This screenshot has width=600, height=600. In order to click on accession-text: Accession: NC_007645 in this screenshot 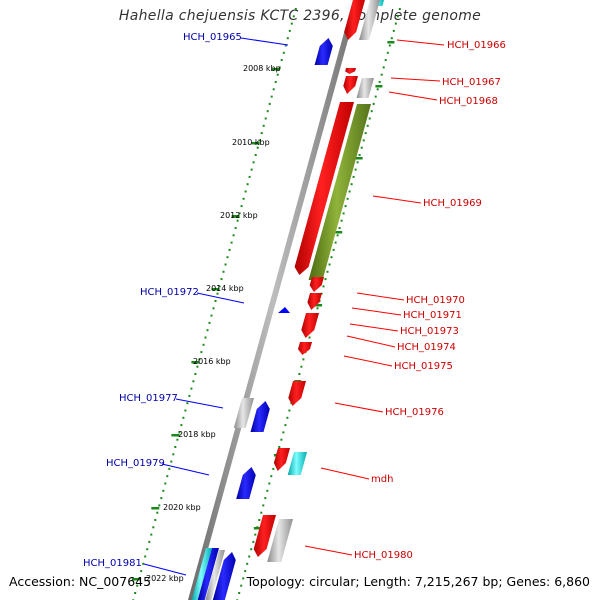, I will do `click(80, 581)`.